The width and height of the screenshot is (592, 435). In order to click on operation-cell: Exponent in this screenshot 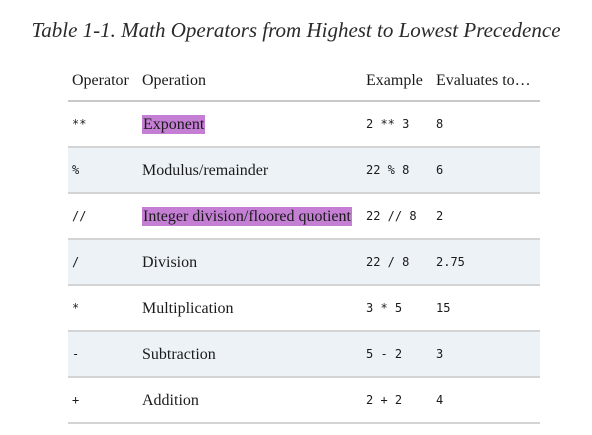, I will do `click(250, 124)`.